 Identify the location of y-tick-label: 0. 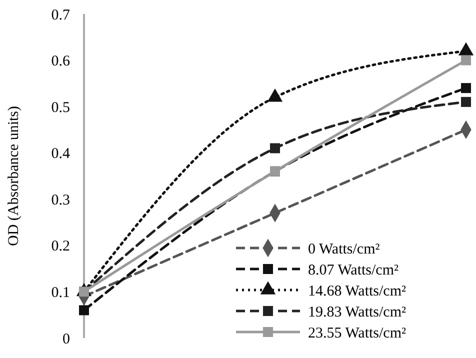
(66, 339).